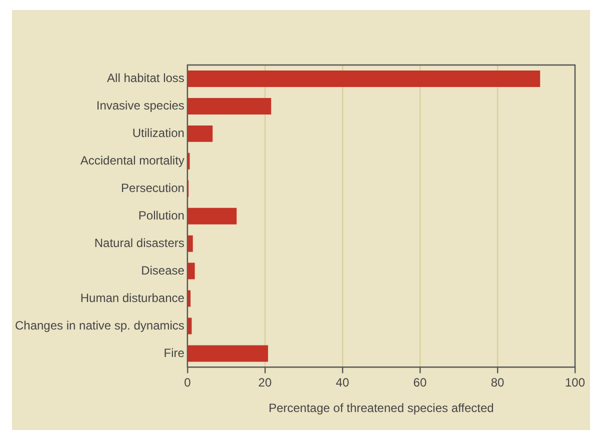 Image resolution: width=593 pixels, height=432 pixels. I want to click on y-tick-label: Changes in native sp. dynamics, so click(99, 325).